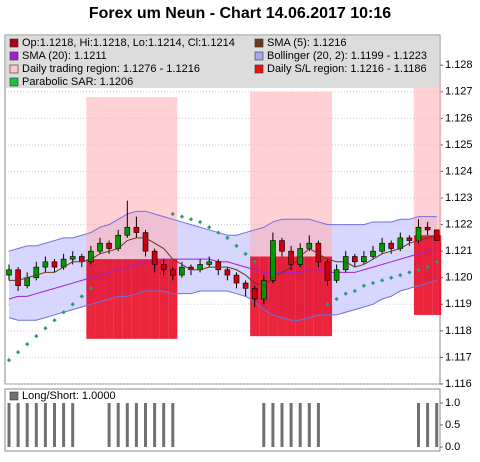 The height and width of the screenshot is (462, 480). What do you see at coordinates (459, 171) in the screenshot?
I see `y-tick-label: 1.124` at bounding box center [459, 171].